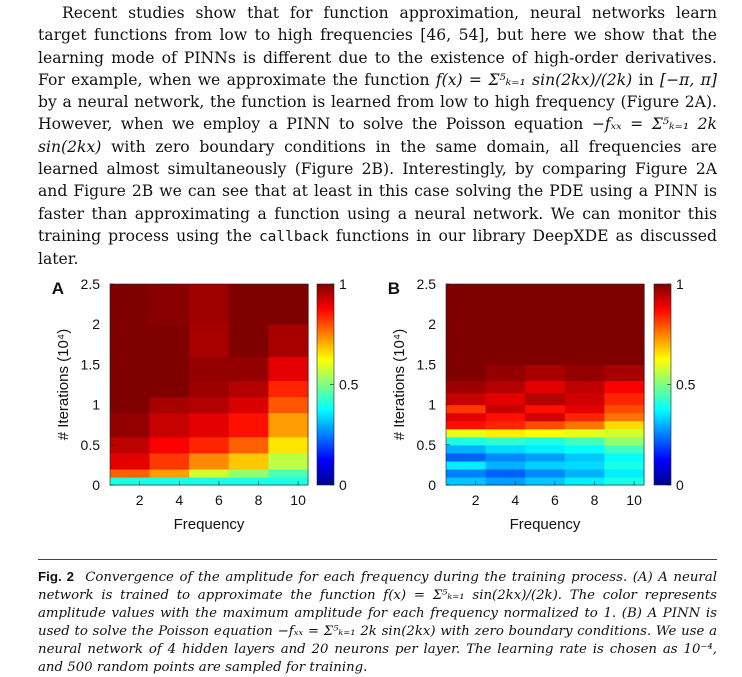 The width and height of the screenshot is (742, 677). What do you see at coordinates (427, 284) in the screenshot?
I see `y-tick-label: 2.5` at bounding box center [427, 284].